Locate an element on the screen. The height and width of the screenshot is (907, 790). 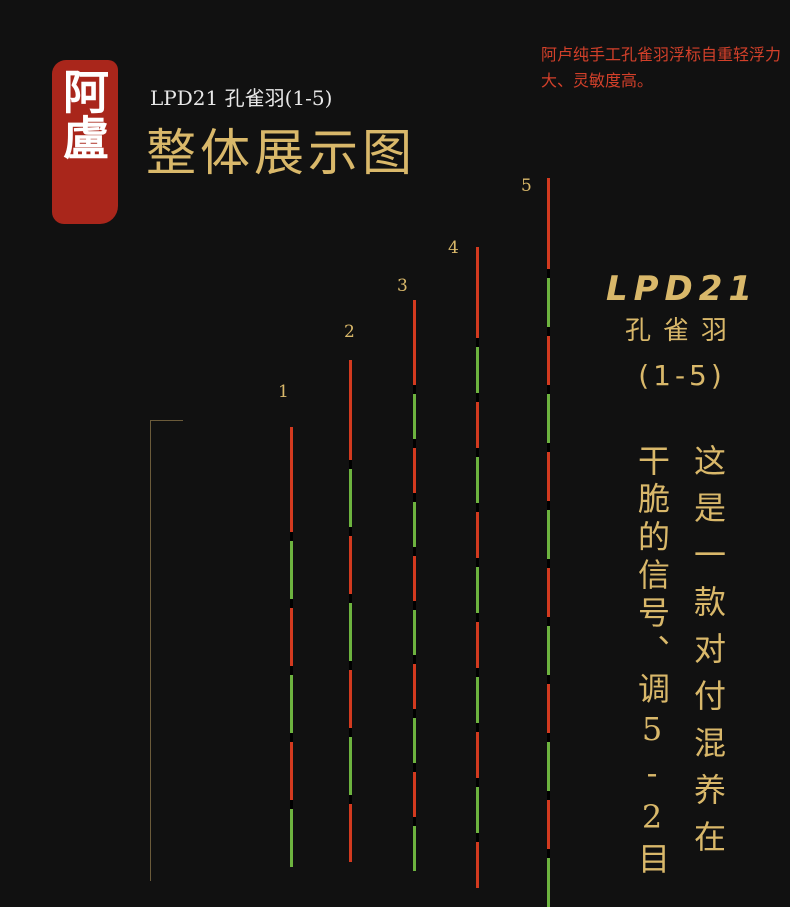
side-product-code: LPD21 is located at coordinates (682, 289).